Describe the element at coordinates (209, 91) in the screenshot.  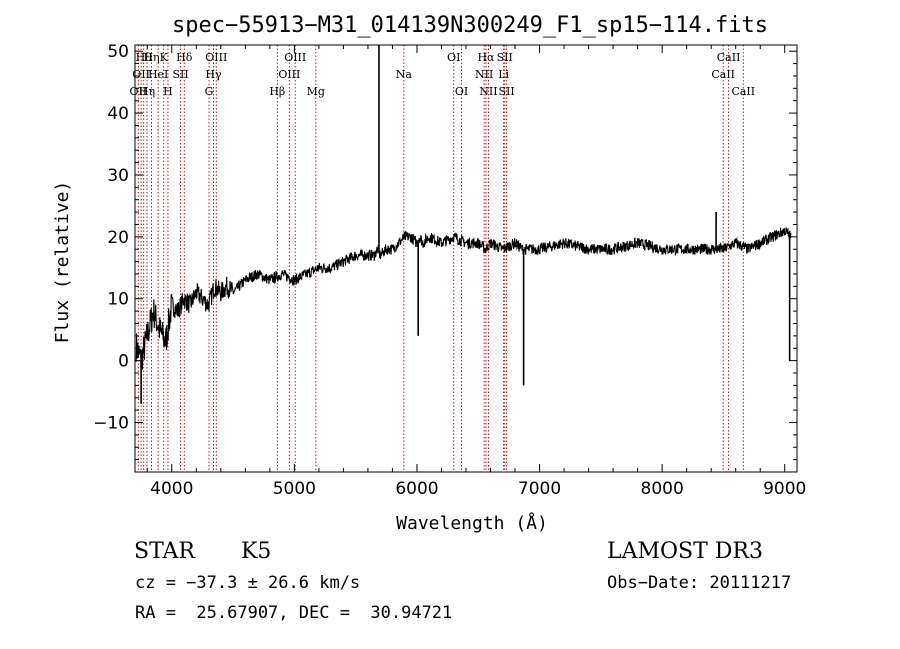
I see `line-label: G` at that location.